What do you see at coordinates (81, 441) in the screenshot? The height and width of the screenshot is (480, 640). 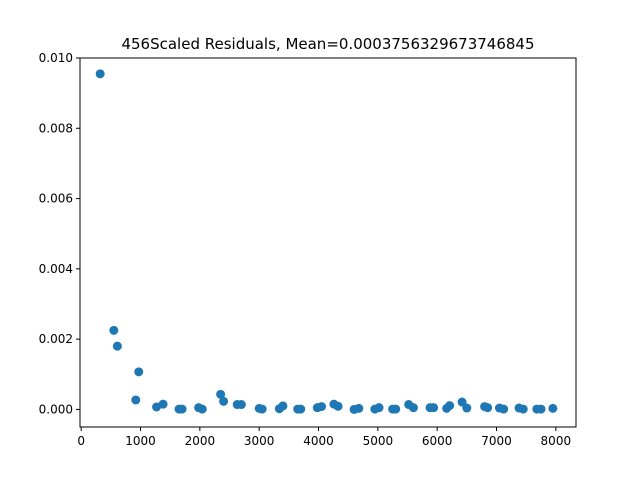 I see `x-tick-label: 0` at bounding box center [81, 441].